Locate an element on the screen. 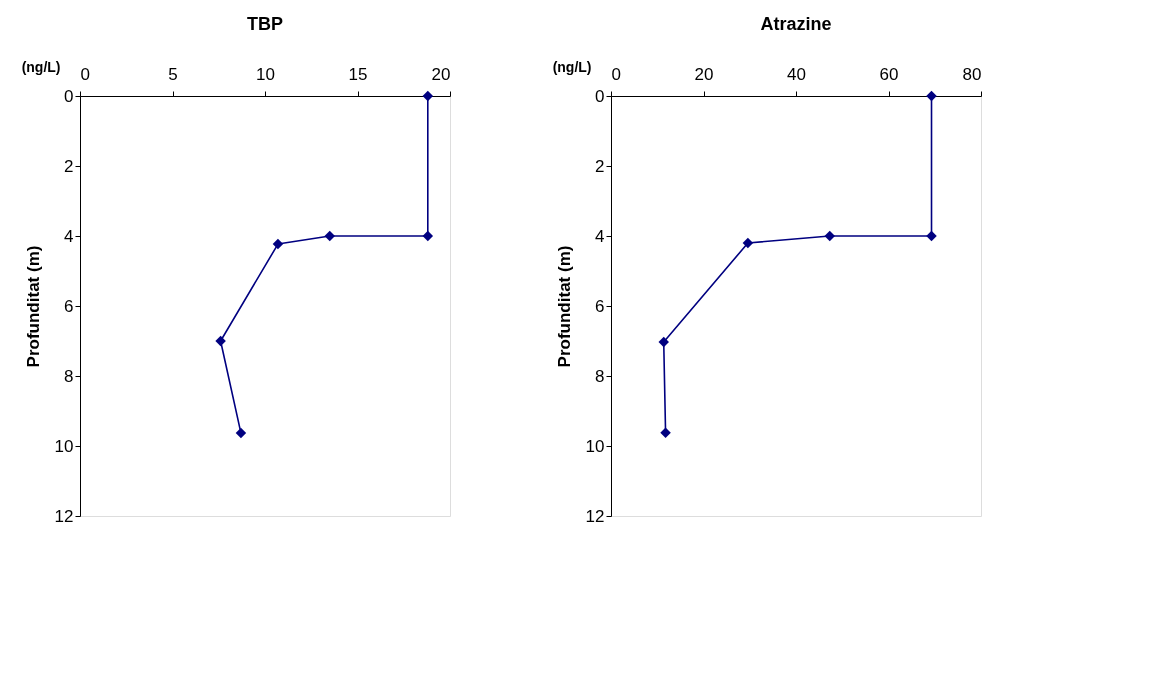 Image resolution: width=1152 pixels, height=677 pixels. chart-title: Atrazine is located at coordinates (796, 24).